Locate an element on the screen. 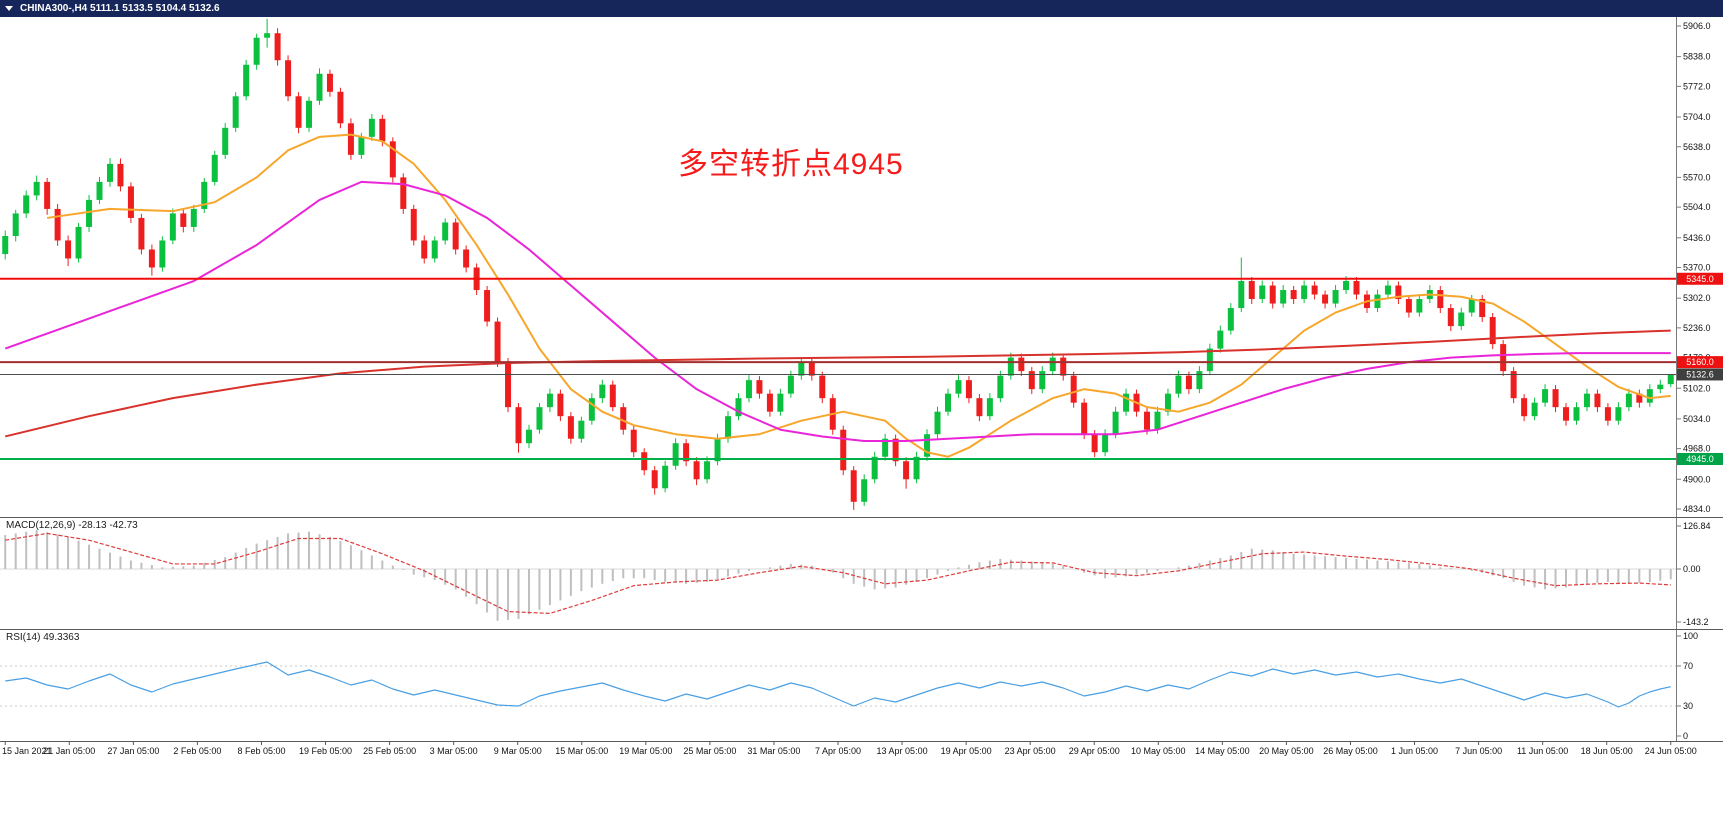 This screenshot has height=838, width=1723. time-axis-label: 18 Jun 05:00 is located at coordinates (1607, 751).